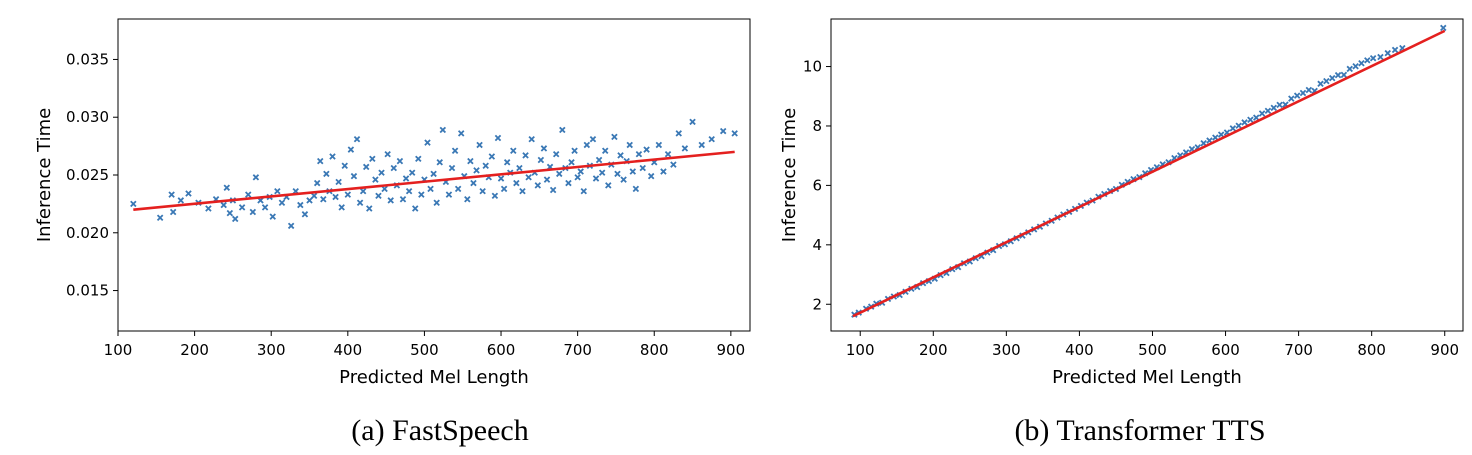  Describe the element at coordinates (817, 304) in the screenshot. I see `y-tick-label: 2` at that location.